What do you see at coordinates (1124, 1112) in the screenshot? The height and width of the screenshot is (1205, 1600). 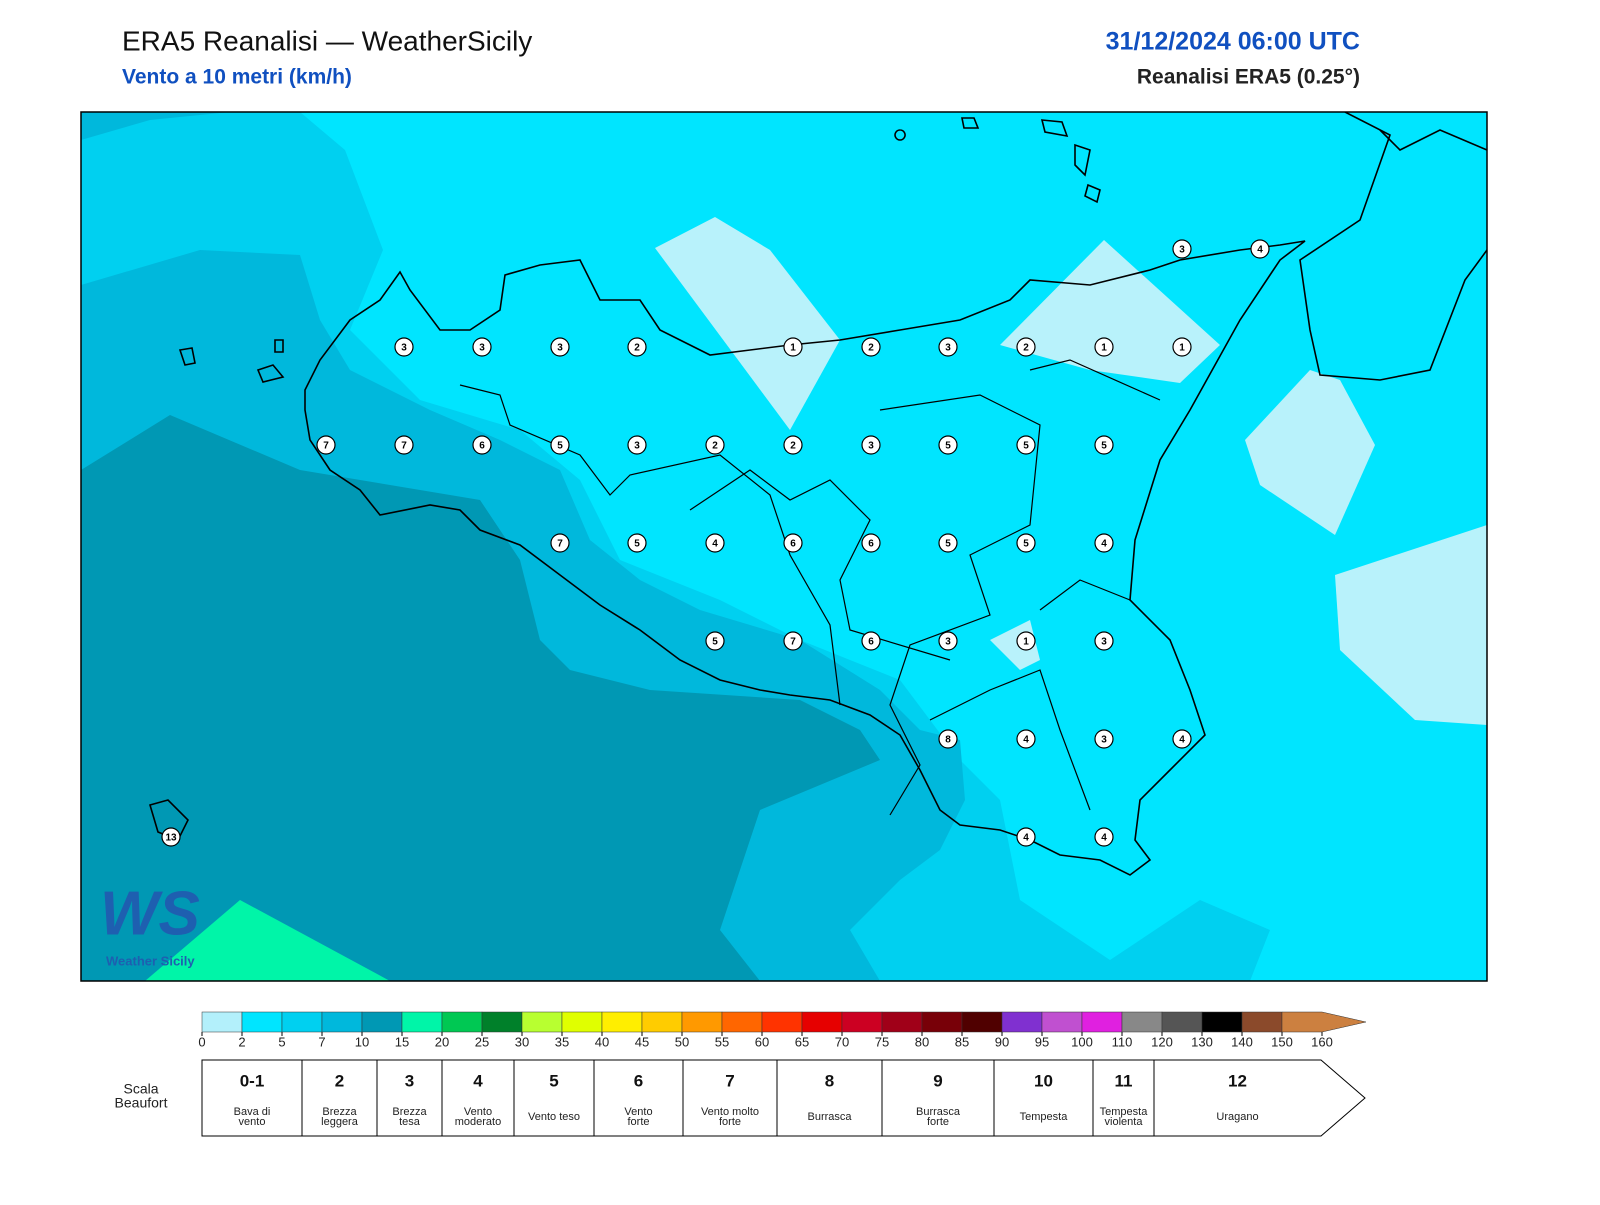 I see `beaufort-desc: Tempesta` at bounding box center [1124, 1112].